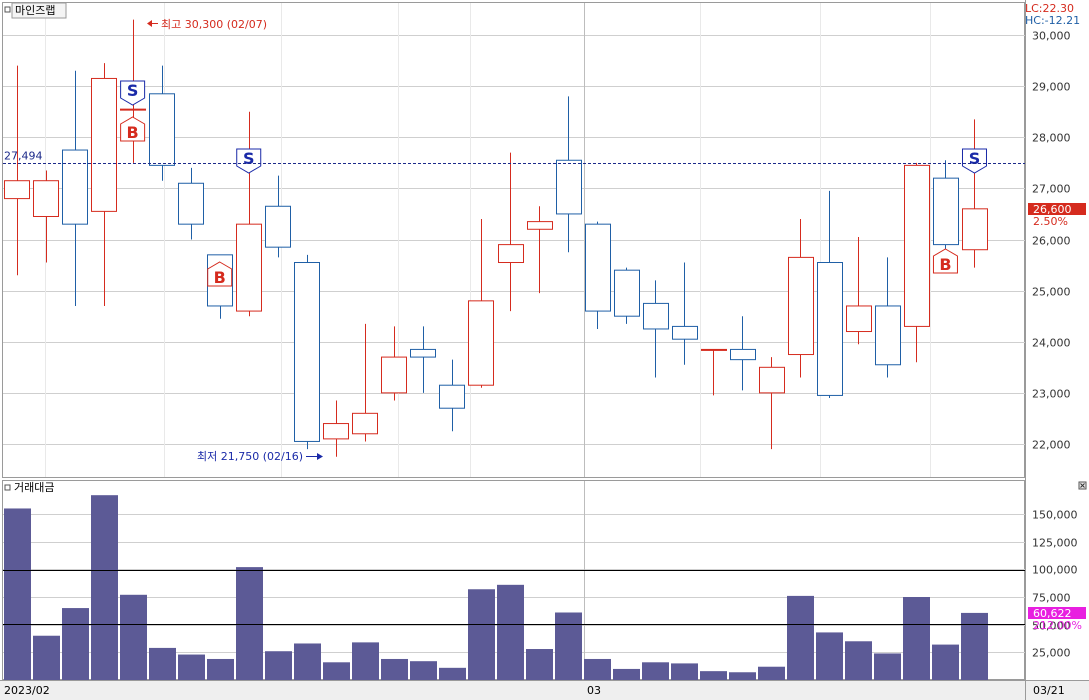 This screenshot has width=1089, height=700. What do you see at coordinates (23, 156) in the screenshot?
I see `reference-price-label: 27,494` at bounding box center [23, 156].